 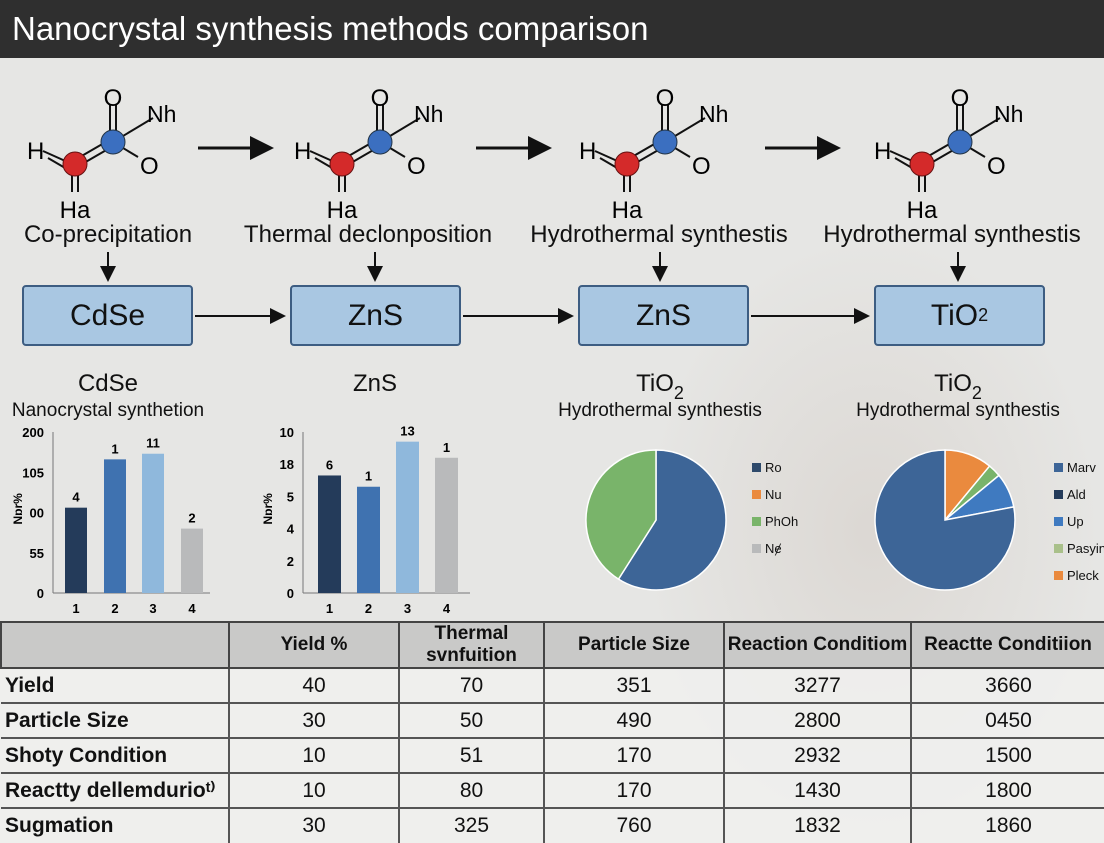 I want to click on caption-subscript: 2, so click(x=678, y=393).